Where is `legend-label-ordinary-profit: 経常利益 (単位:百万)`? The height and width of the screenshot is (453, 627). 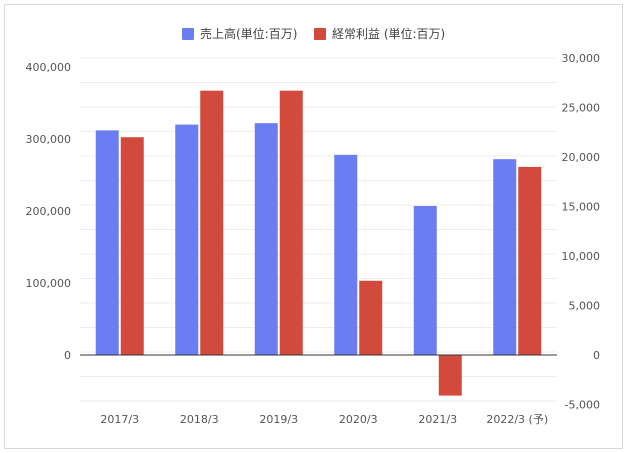 legend-label-ordinary-profit: 経常利益 (単位:百万) is located at coordinates (388, 33).